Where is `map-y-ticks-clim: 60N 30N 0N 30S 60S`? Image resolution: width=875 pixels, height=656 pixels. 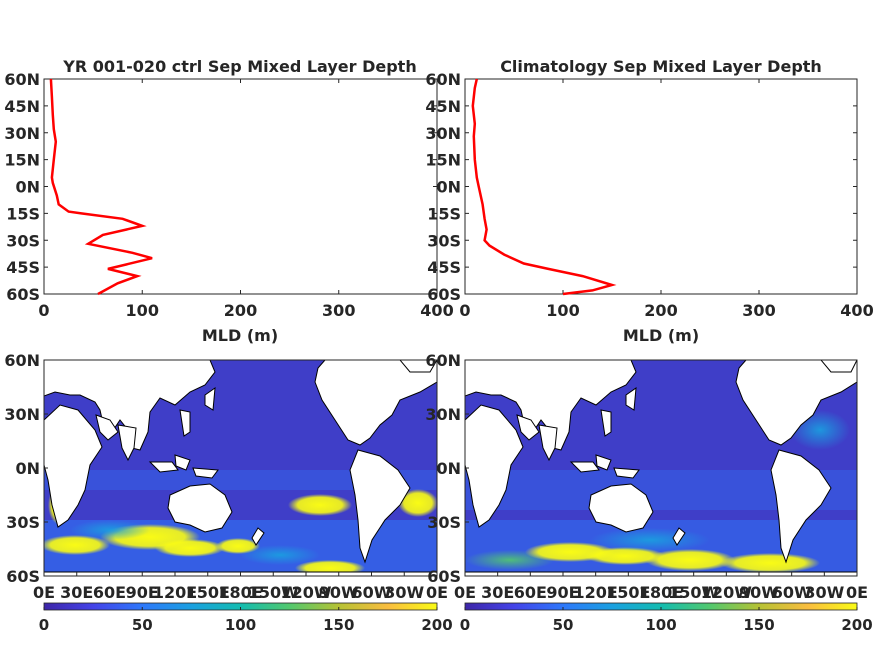
map-y-ticks-clim: 60N 30N 0N 30S 60S is located at coordinates (447, 468).